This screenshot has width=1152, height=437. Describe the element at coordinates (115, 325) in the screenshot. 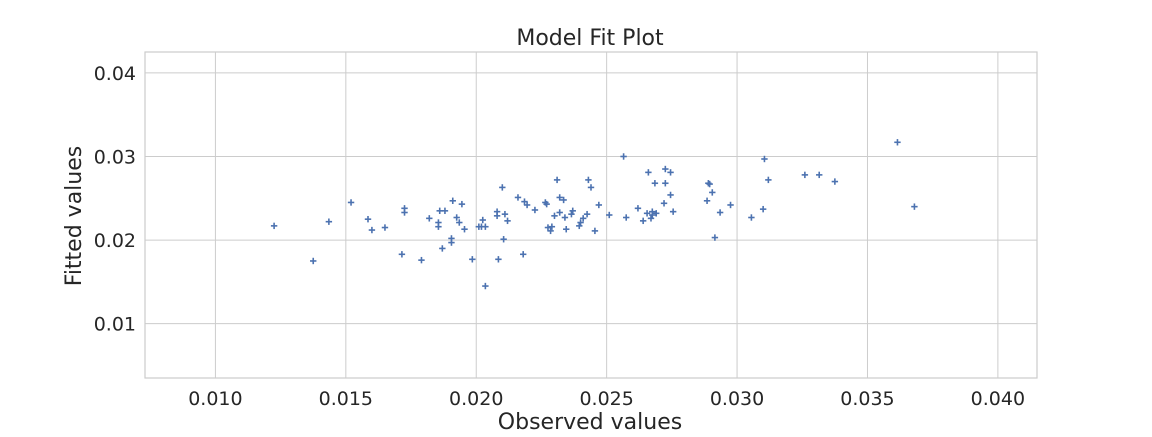

I see `y-tick-label: 0.01` at that location.